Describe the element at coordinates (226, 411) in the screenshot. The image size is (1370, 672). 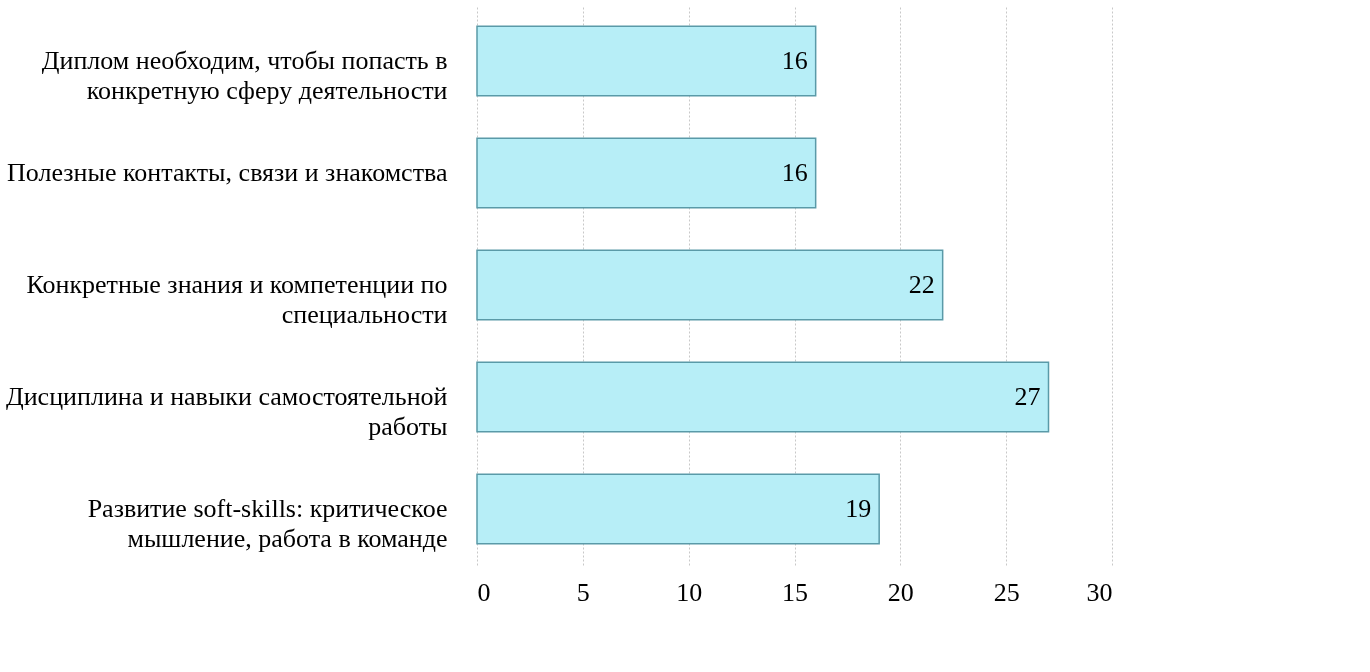
I see `y-tick-label: Дисциплина и навыки самостоятельной работы` at that location.